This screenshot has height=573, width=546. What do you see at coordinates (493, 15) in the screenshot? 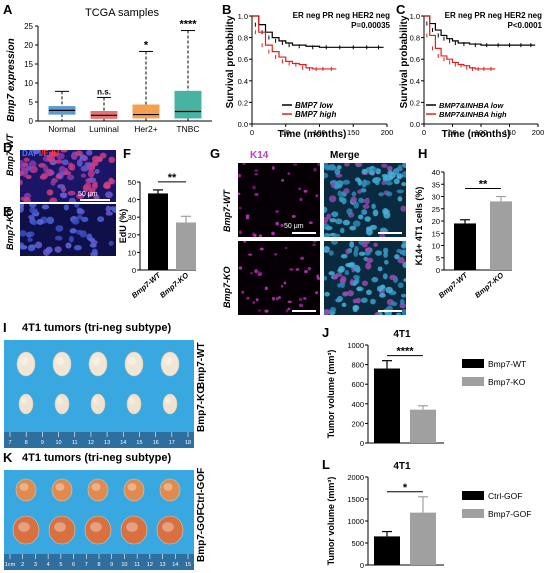
I see `panel-c-header: ER neg PR neg HER2 neg` at bounding box center [493, 15].